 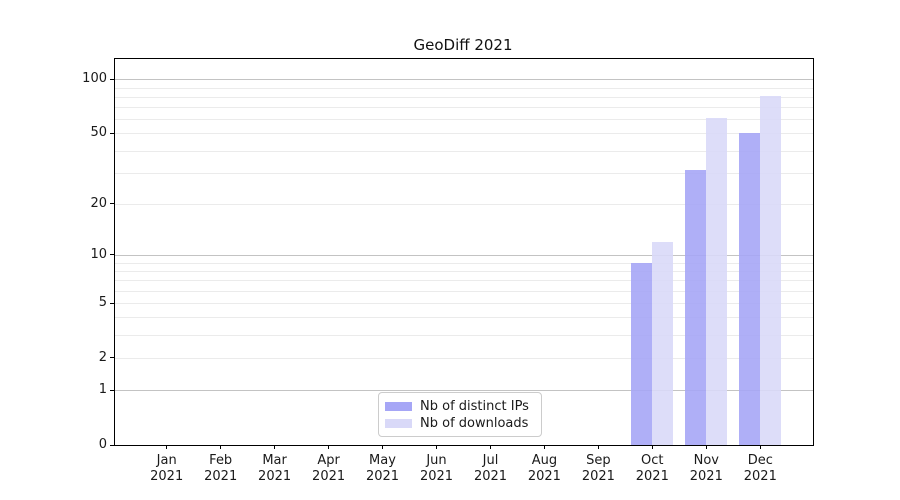 I want to click on y-tick-label: 5, so click(x=102, y=302).